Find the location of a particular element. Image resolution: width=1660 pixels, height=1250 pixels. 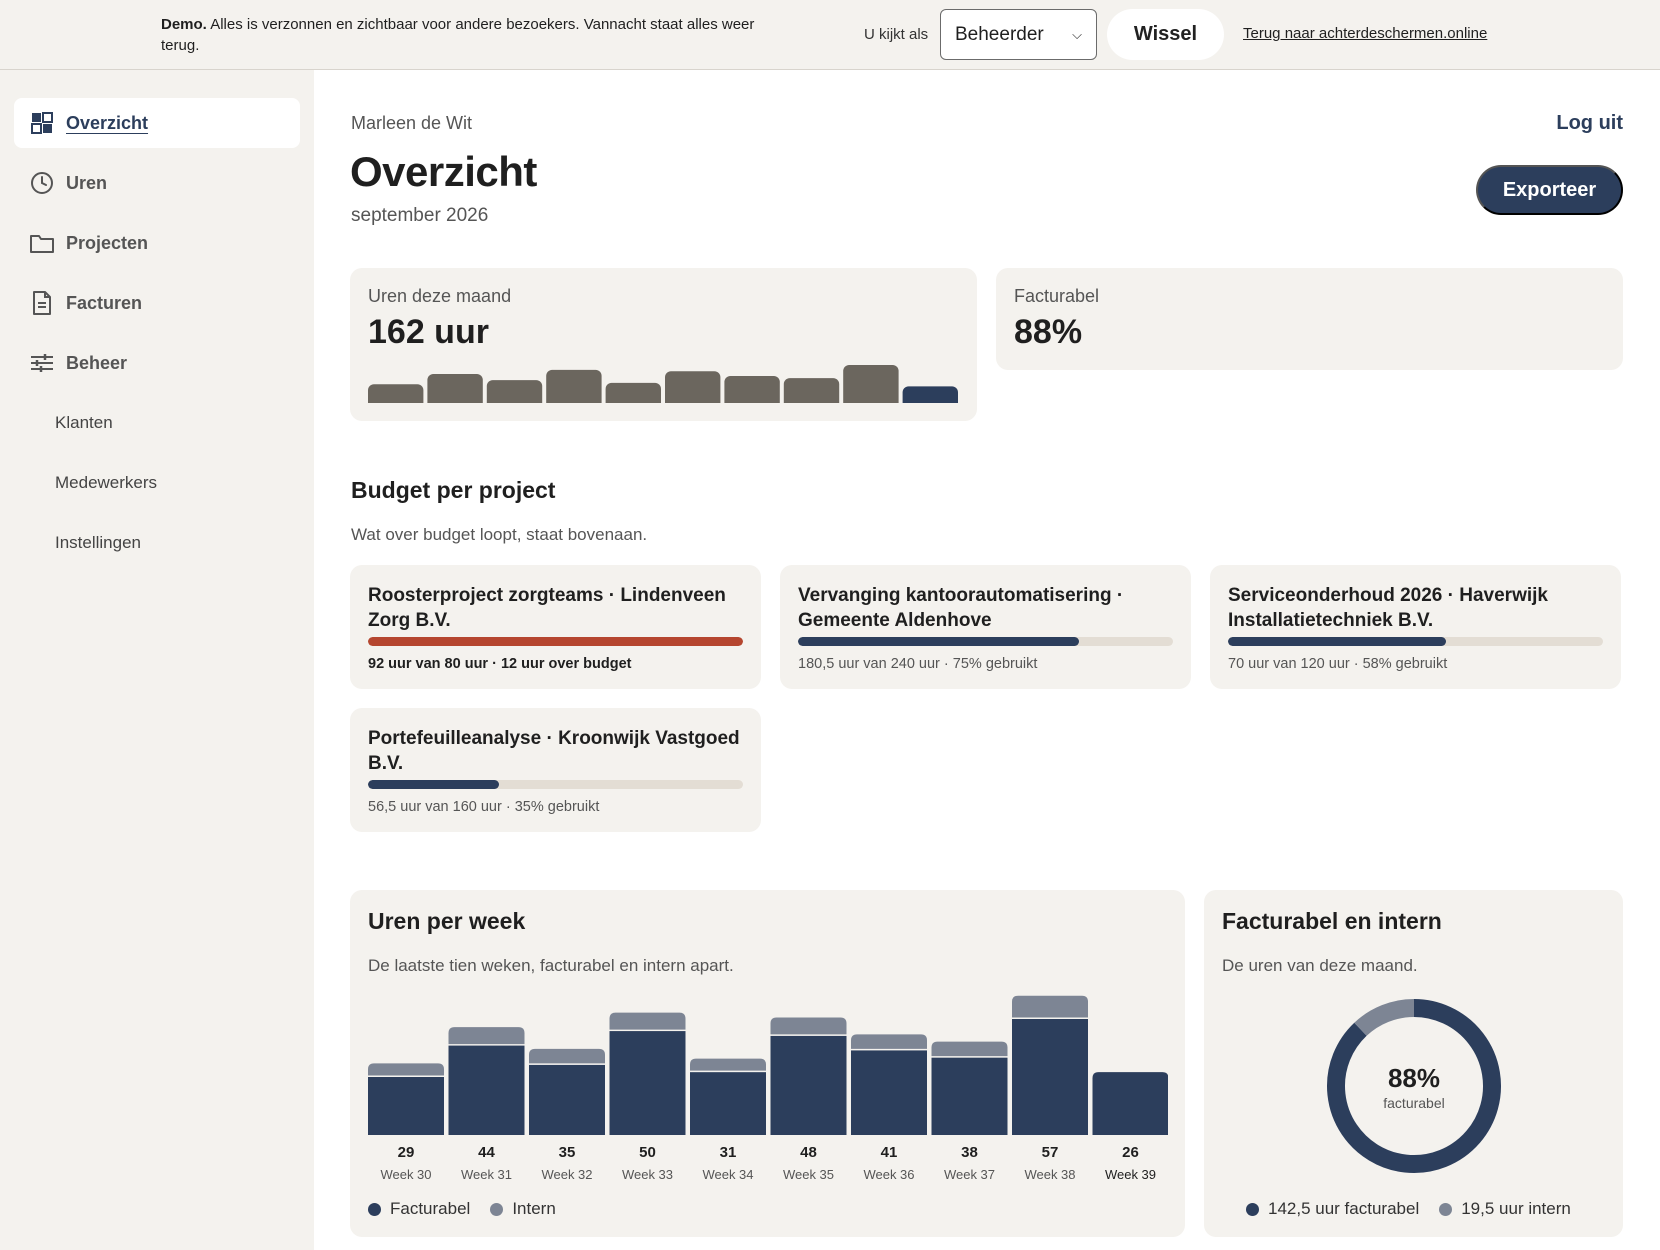

hours-sparkline is located at coordinates (663, 384).